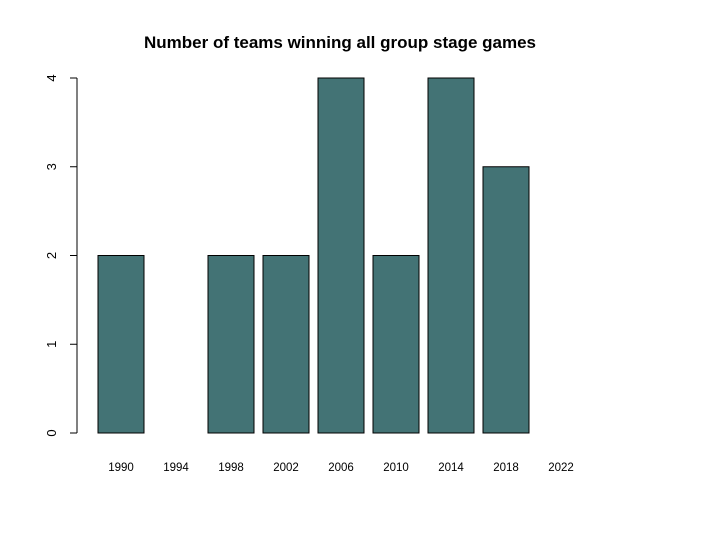 This screenshot has width=715, height=540. Describe the element at coordinates (51, 77) in the screenshot. I see `y-tick-label: 4` at that location.